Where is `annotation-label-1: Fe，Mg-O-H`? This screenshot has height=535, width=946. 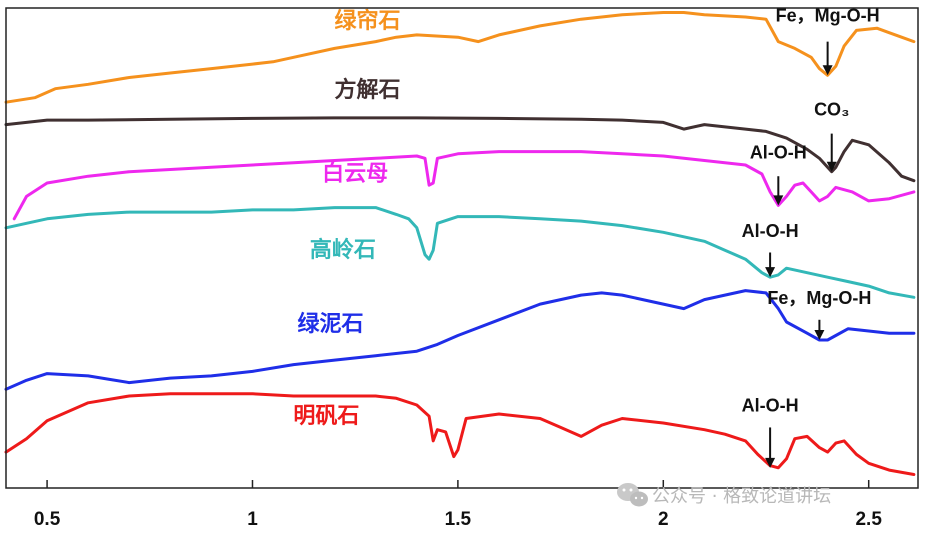
annotation-label-1: Fe，Mg-O-H is located at coordinates (828, 15).